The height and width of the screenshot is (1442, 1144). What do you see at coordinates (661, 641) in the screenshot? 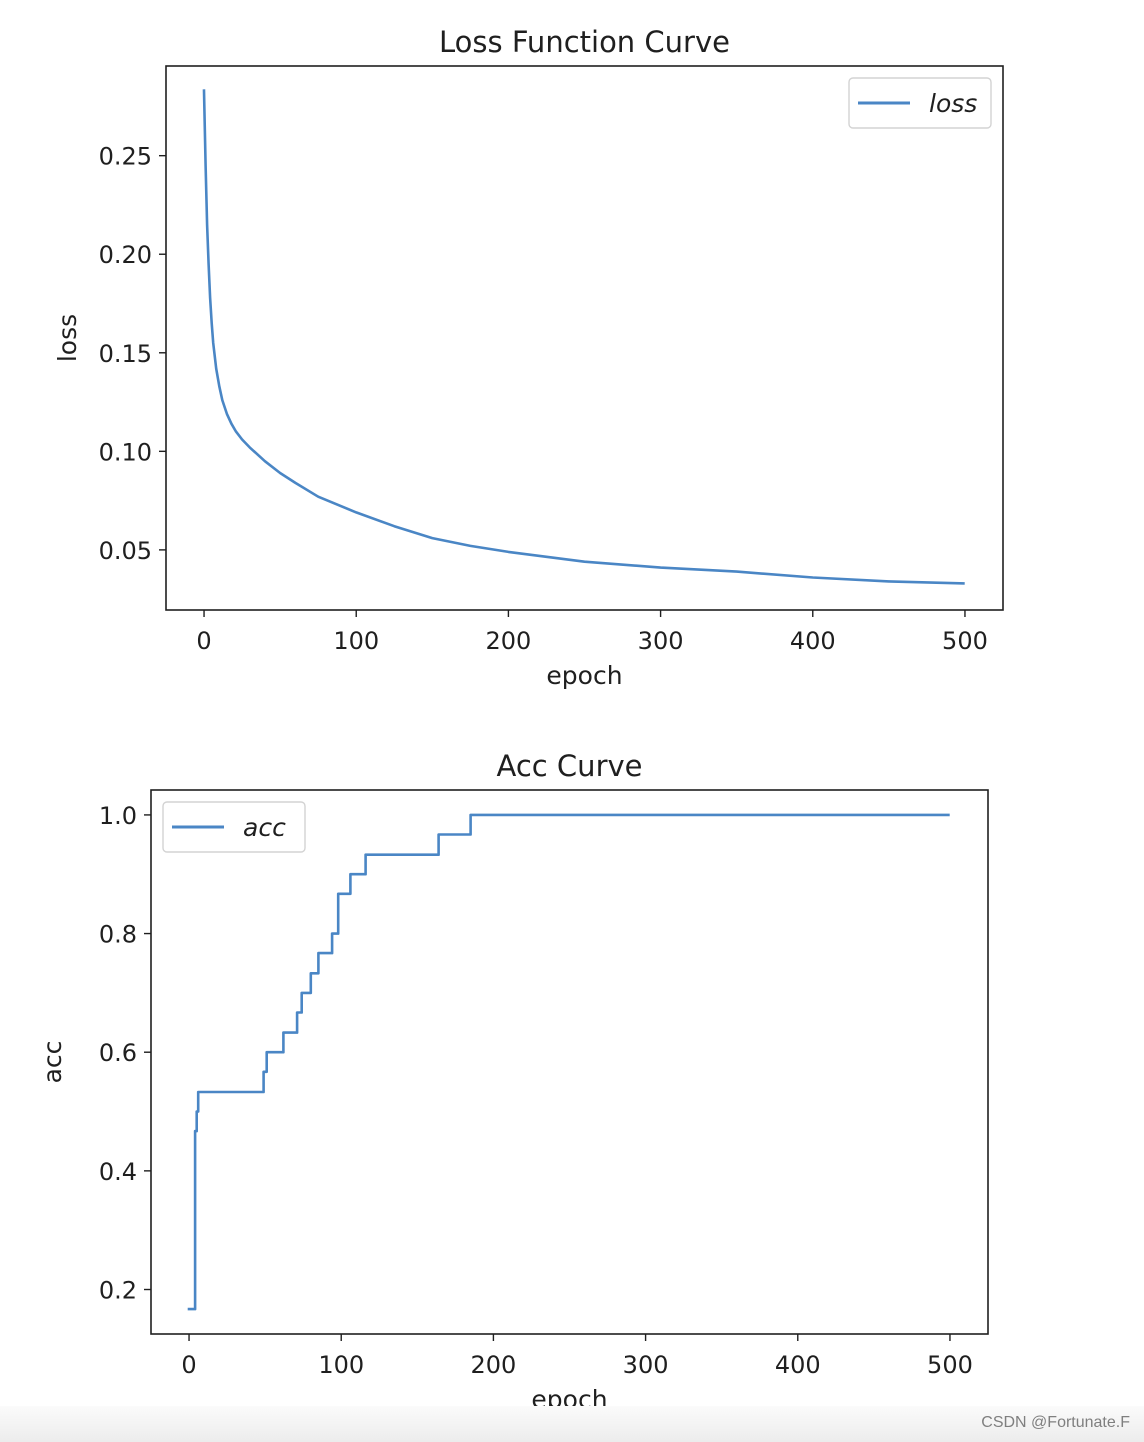
I see `chart-1-xtick-label: 300` at bounding box center [661, 641].